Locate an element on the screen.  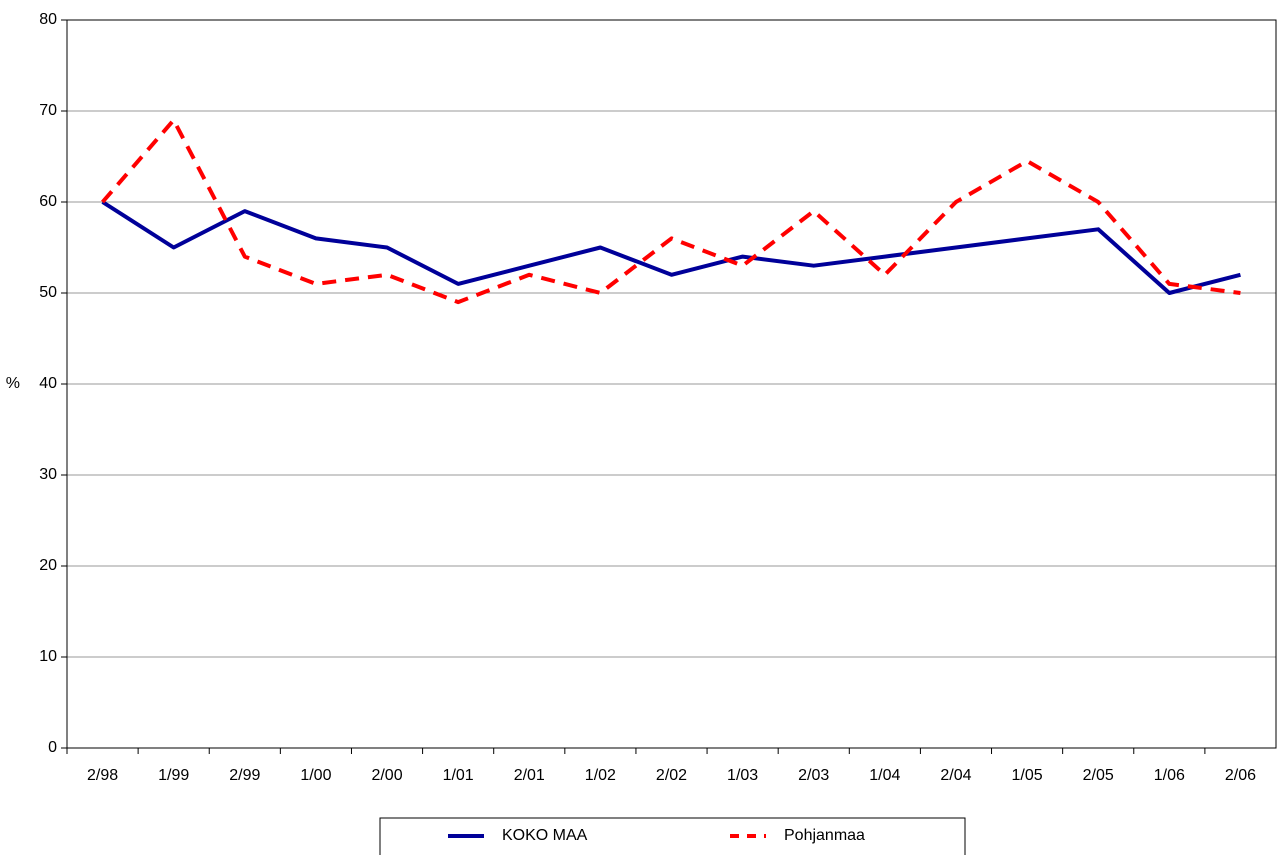
series-line is located at coordinates (671, 247).